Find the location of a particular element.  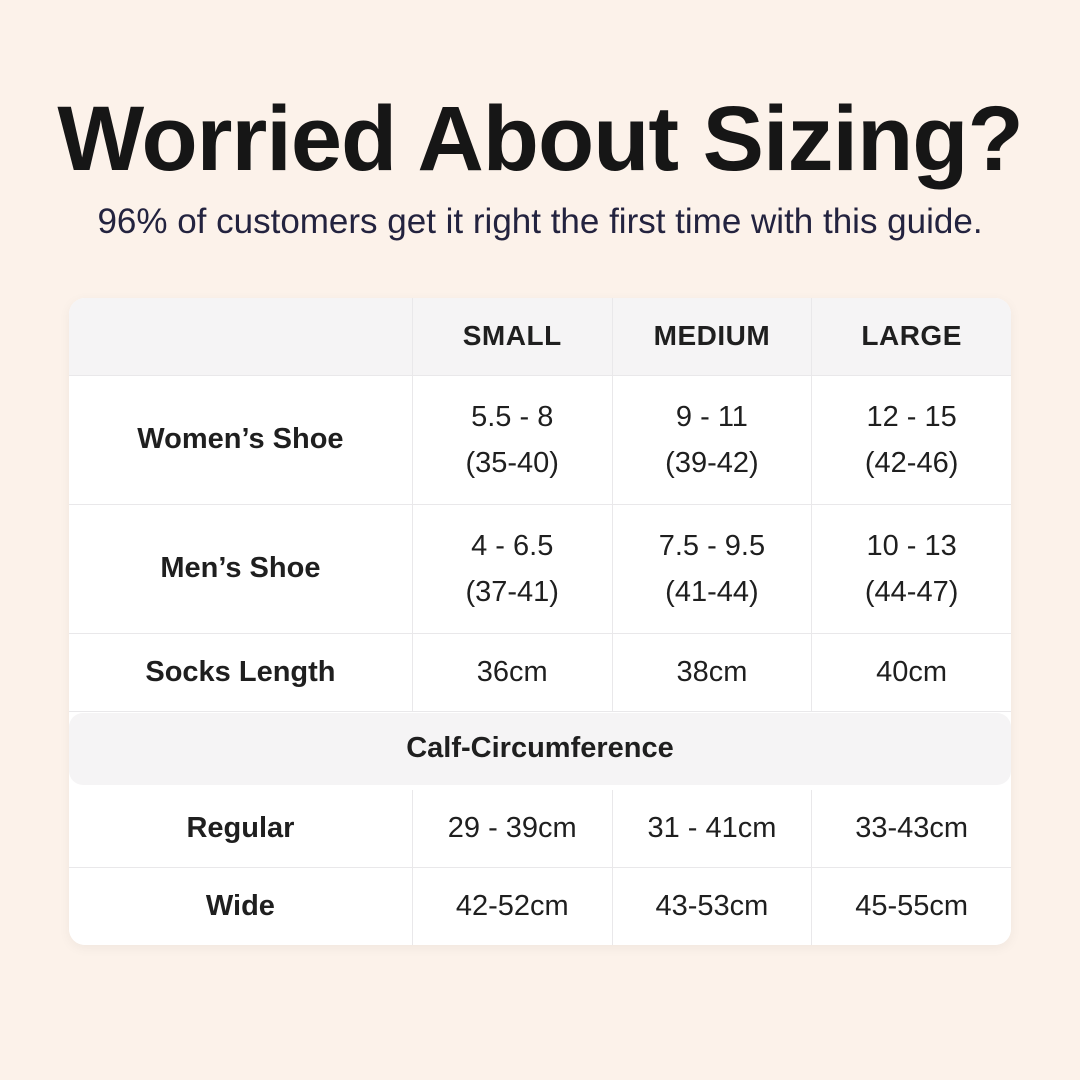

table-cell: 40cm is located at coordinates (911, 672).